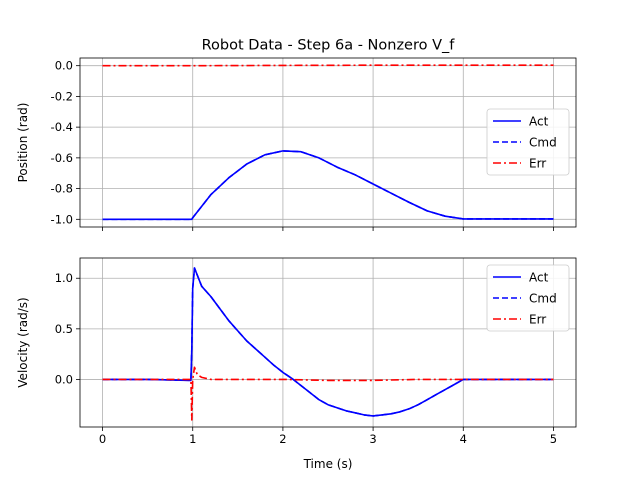  Describe the element at coordinates (23, 342) in the screenshot. I see `y-axis-label: Velocity (rad/s)` at that location.